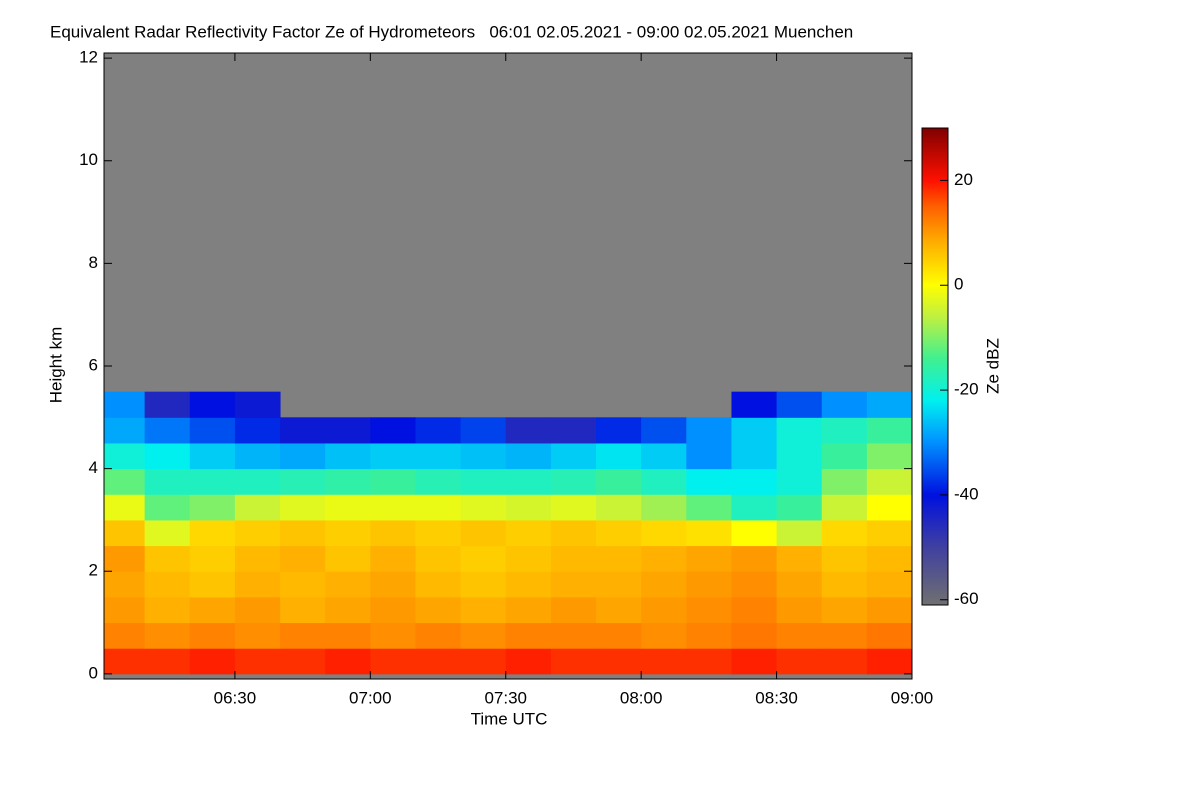 The image size is (1200, 800). Describe the element at coordinates (235, 697) in the screenshot. I see `x-tick-label: 06:30` at that location.